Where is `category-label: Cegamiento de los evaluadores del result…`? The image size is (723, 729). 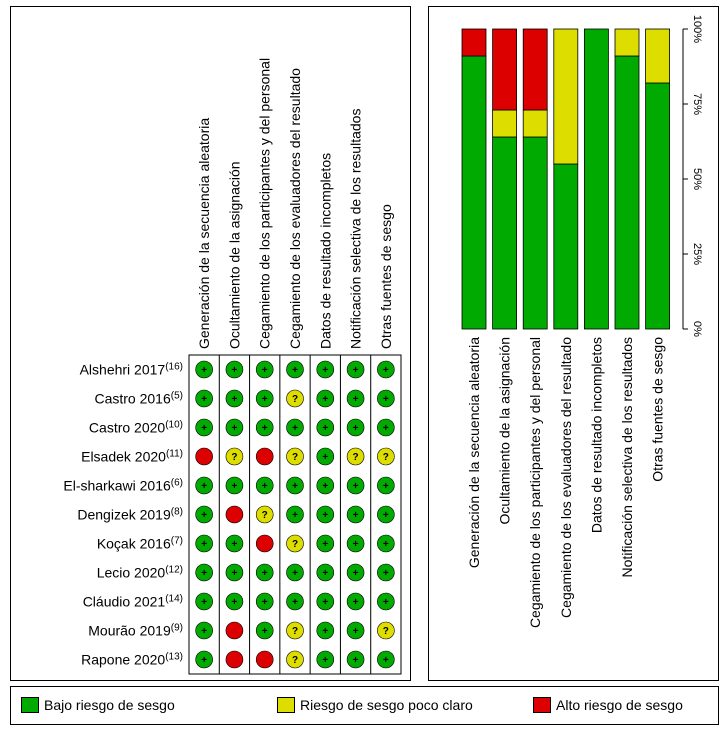
category-label: Cegamiento de los evaluadores del result… is located at coordinates (566, 477).